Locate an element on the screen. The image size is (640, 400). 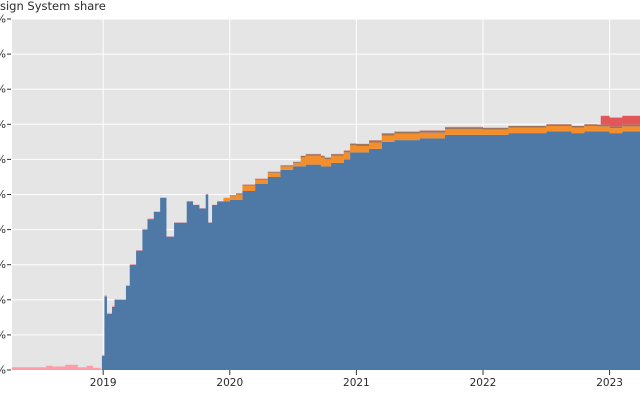
y-tick-label: 60% is located at coordinates (3, 160).